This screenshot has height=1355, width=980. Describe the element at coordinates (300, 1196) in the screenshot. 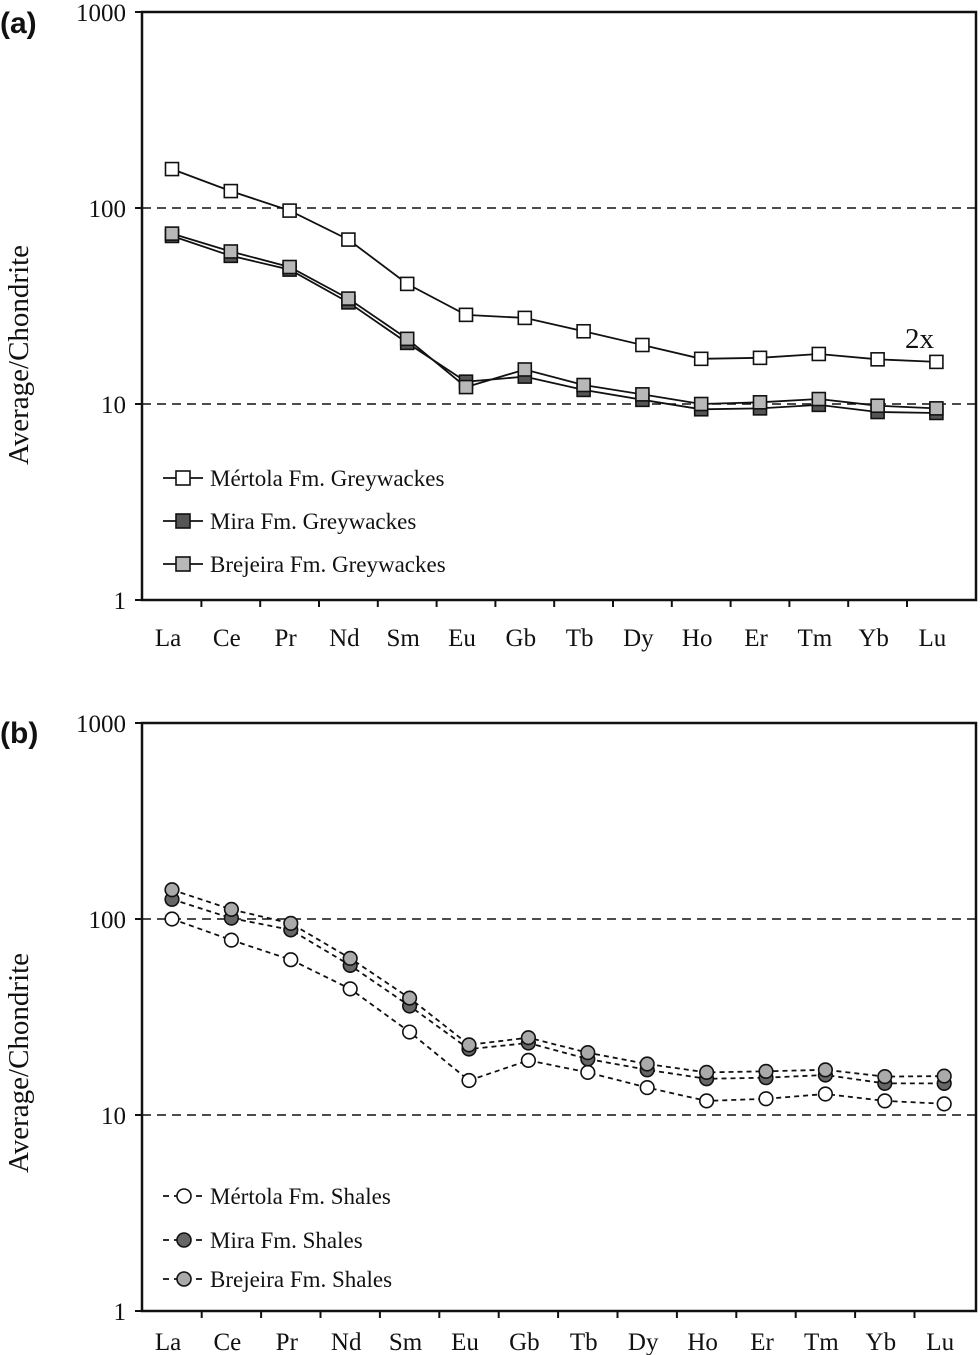

I see `legend-label: Mértola Fm. Shales` at that location.